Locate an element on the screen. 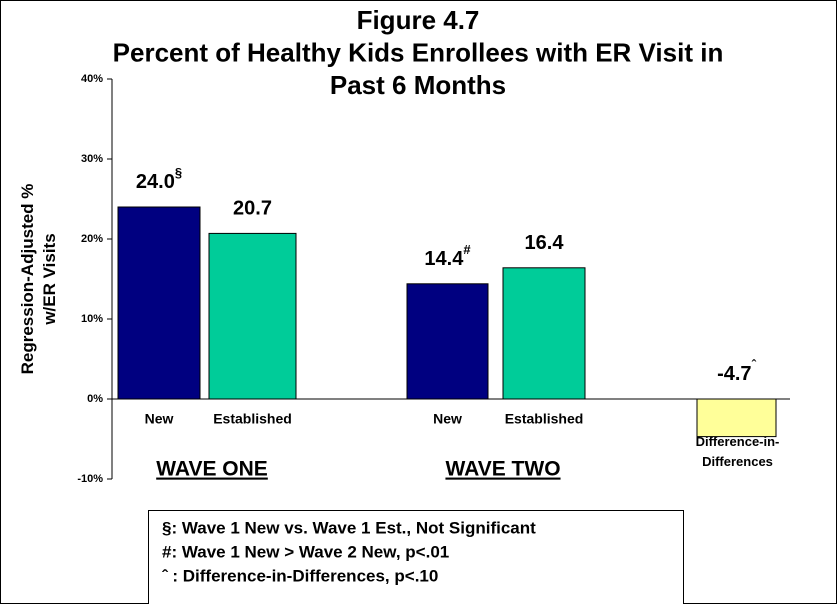  value-label: 14.4# is located at coordinates (447, 256).